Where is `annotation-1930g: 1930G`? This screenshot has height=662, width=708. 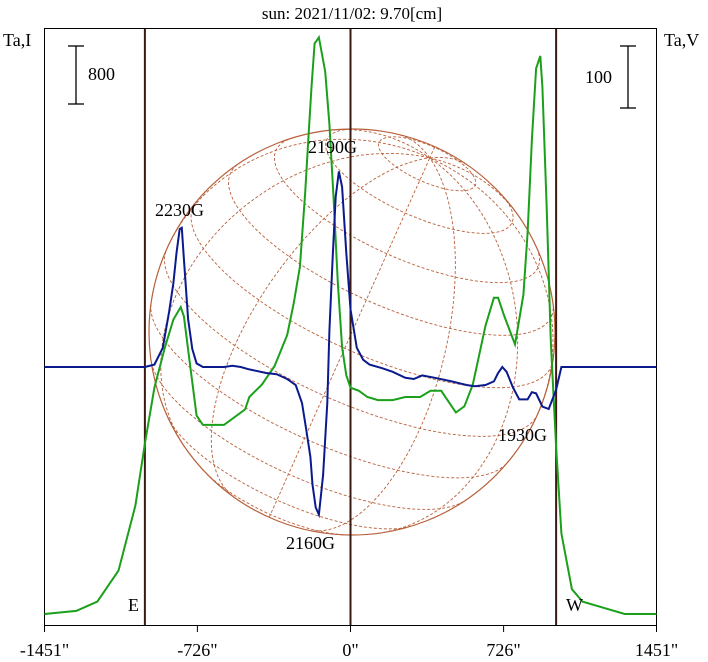
annotation-1930g: 1930G is located at coordinates (522, 435).